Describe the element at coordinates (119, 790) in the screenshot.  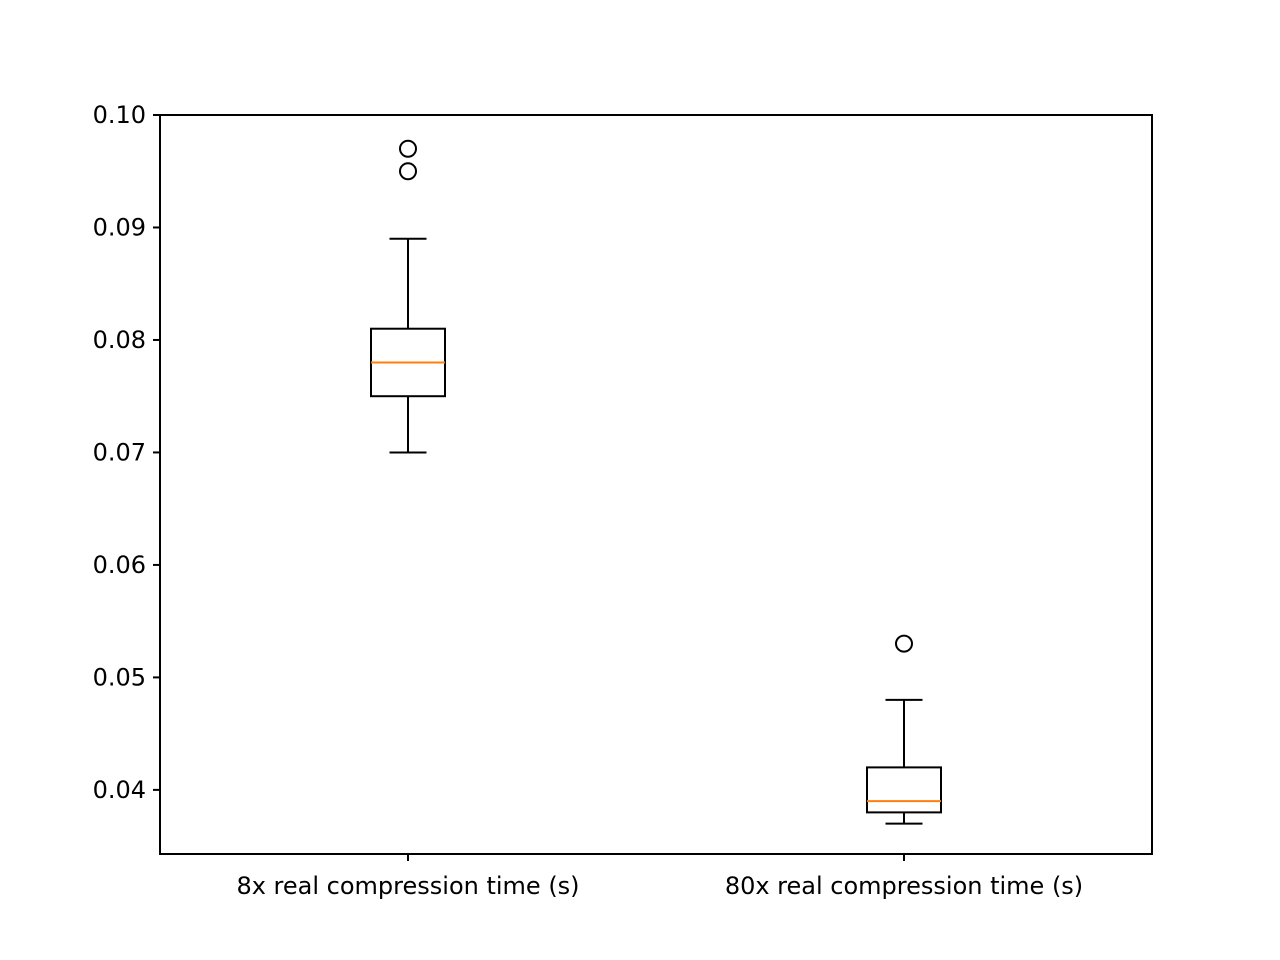
I see `y-tick-label: 0.04` at that location.